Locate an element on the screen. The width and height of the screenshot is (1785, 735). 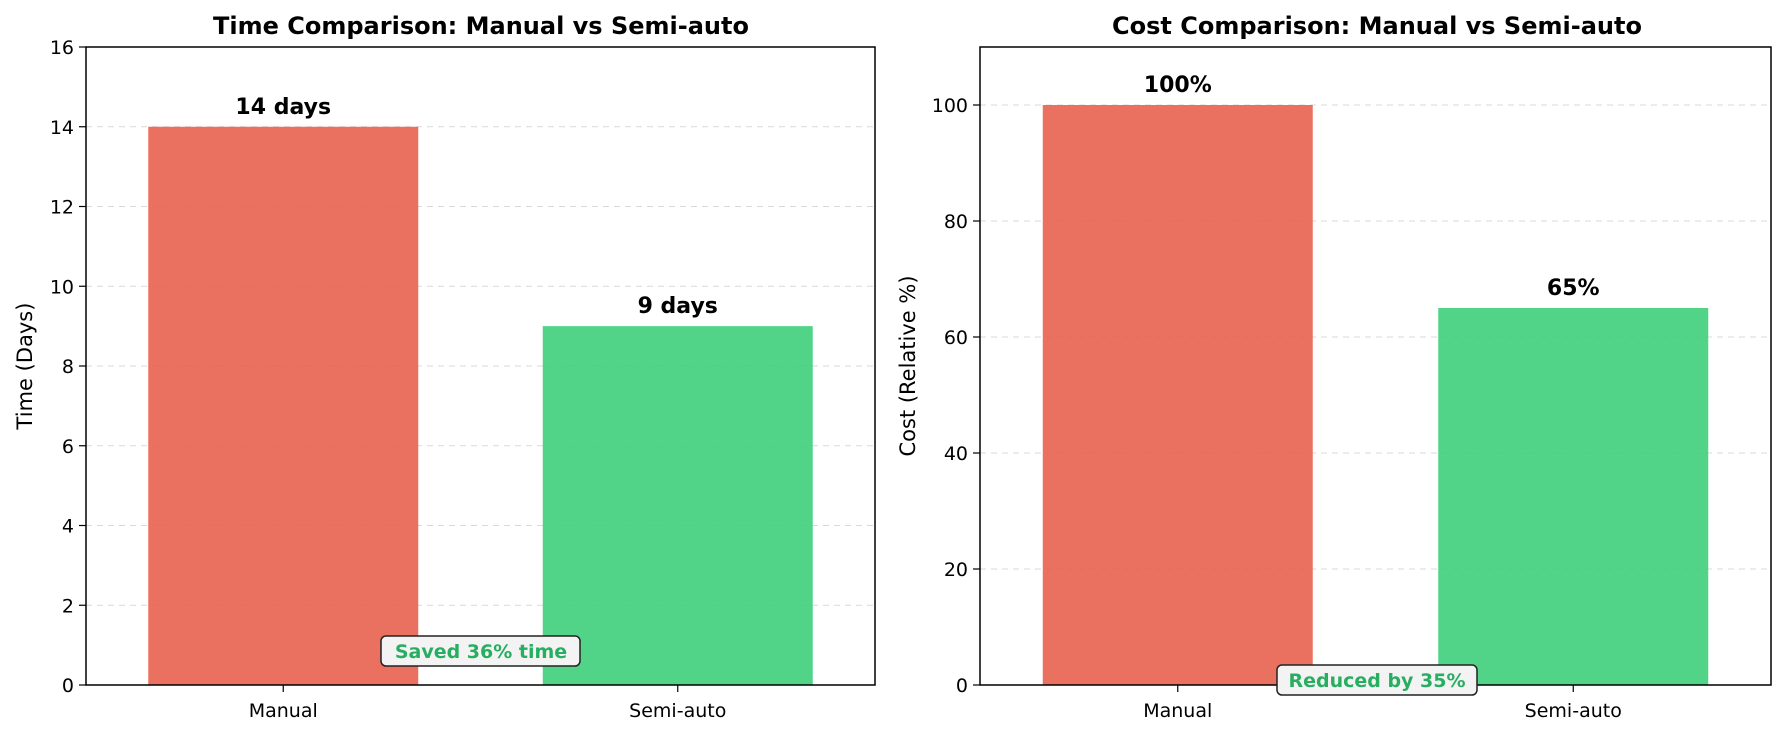
bar-value-label: 9 days is located at coordinates (678, 306).